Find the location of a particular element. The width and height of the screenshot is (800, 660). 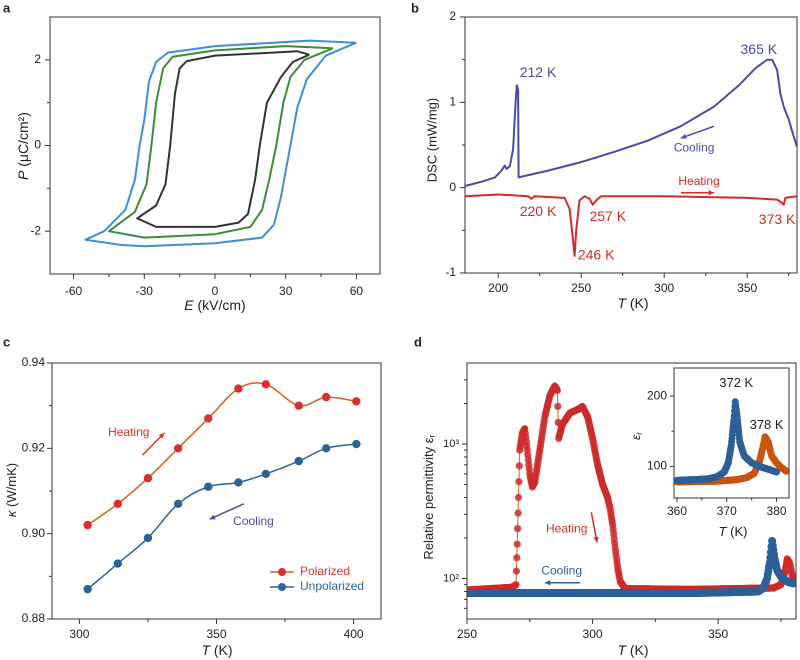

peak-label: 365 K is located at coordinates (759, 49).